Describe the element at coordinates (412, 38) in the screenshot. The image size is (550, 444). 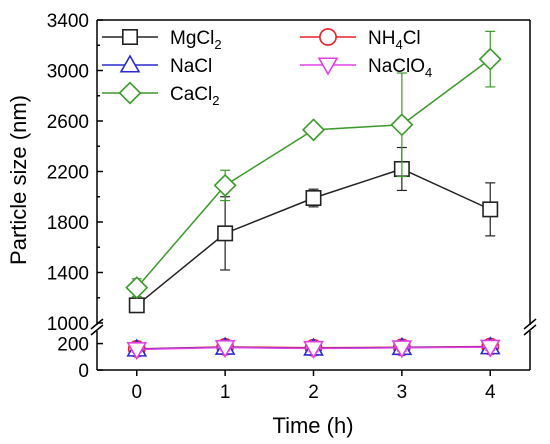
I see `legend-suffix: Cl` at that location.